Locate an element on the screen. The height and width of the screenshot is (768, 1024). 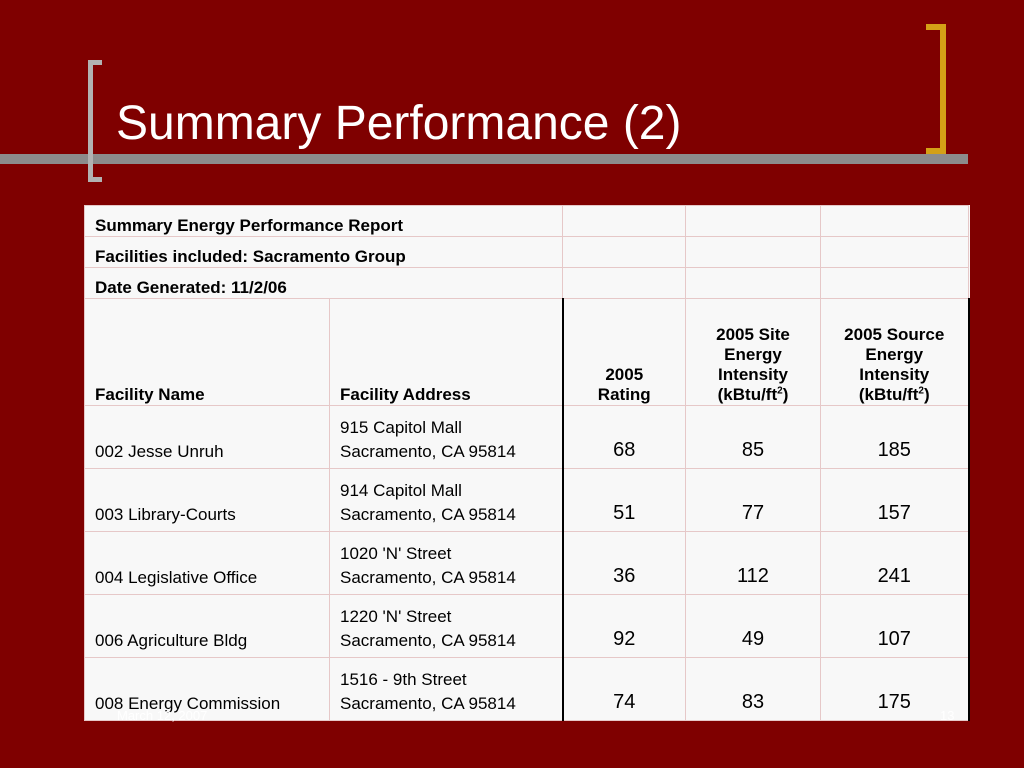
source-intensity-value: 157 is located at coordinates (895, 500).